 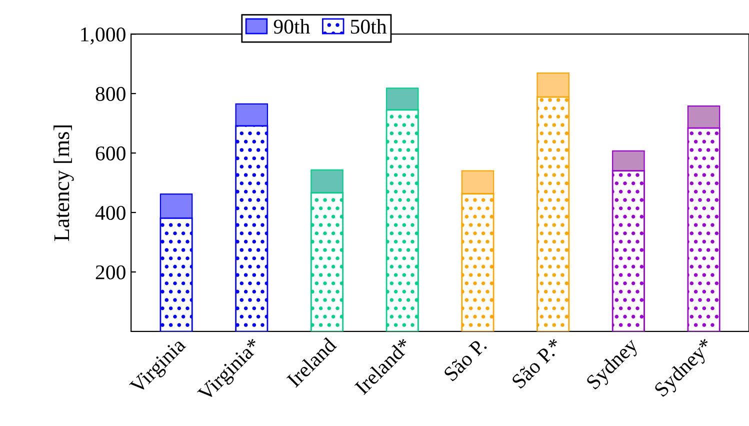 What do you see at coordinates (111, 272) in the screenshot?
I see `y-tick-label: 200` at bounding box center [111, 272].